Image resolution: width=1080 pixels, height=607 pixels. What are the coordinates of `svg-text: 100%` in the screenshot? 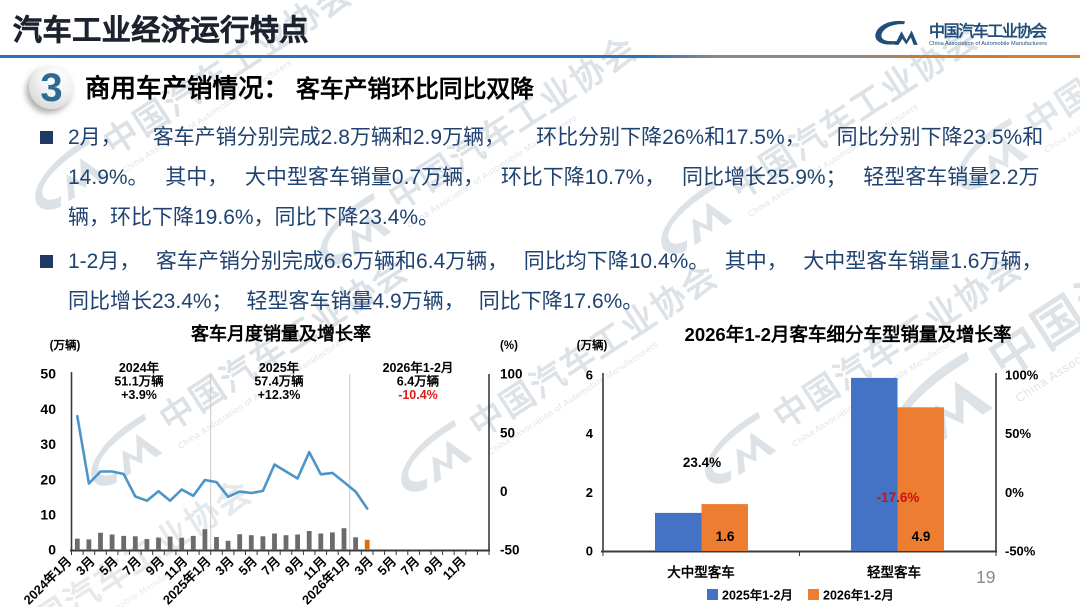 It's located at (1022, 375).